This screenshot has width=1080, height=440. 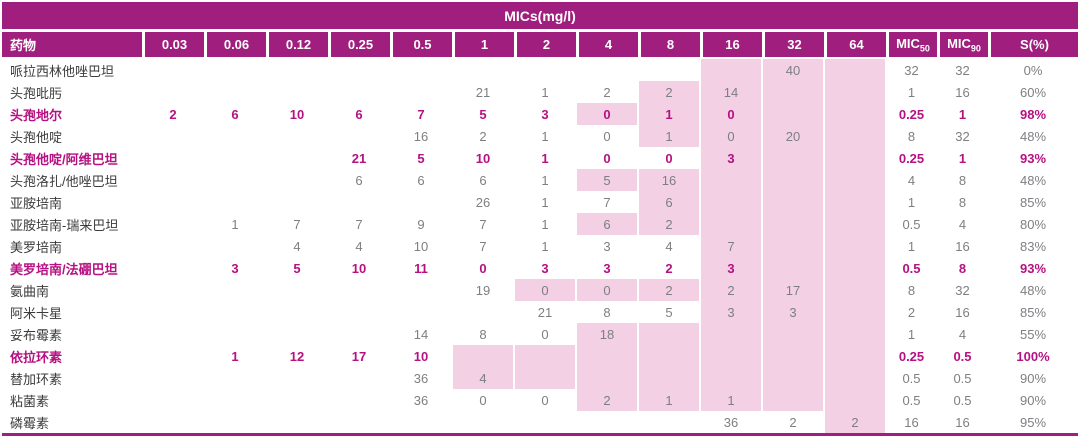 I want to click on drug-name: 头孢地尔, so click(x=36, y=115).